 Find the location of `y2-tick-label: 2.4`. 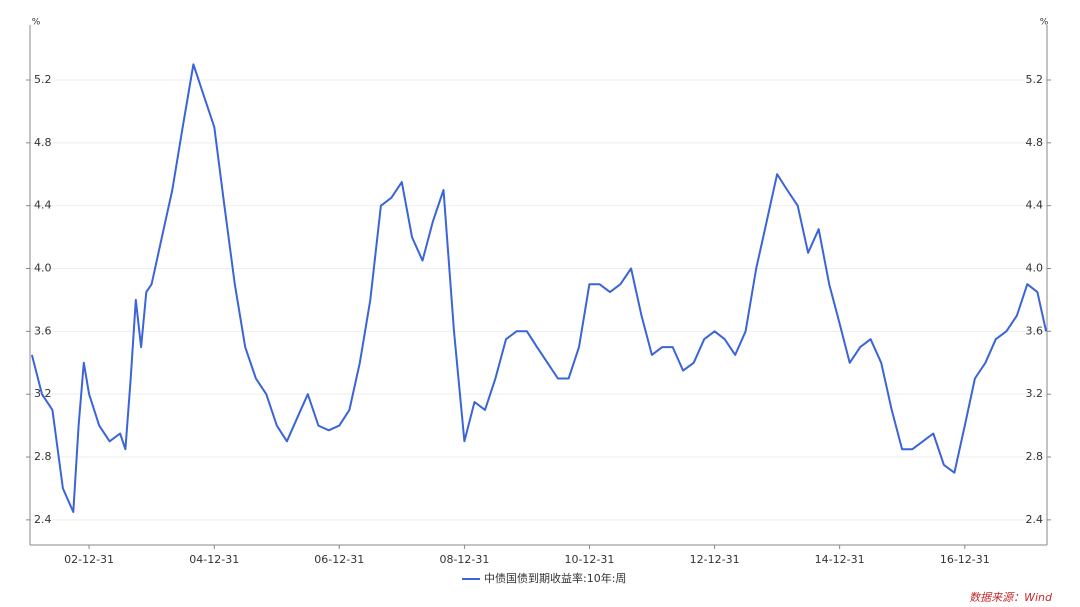

y2-tick-label: 2.4 is located at coordinates (1035, 519).